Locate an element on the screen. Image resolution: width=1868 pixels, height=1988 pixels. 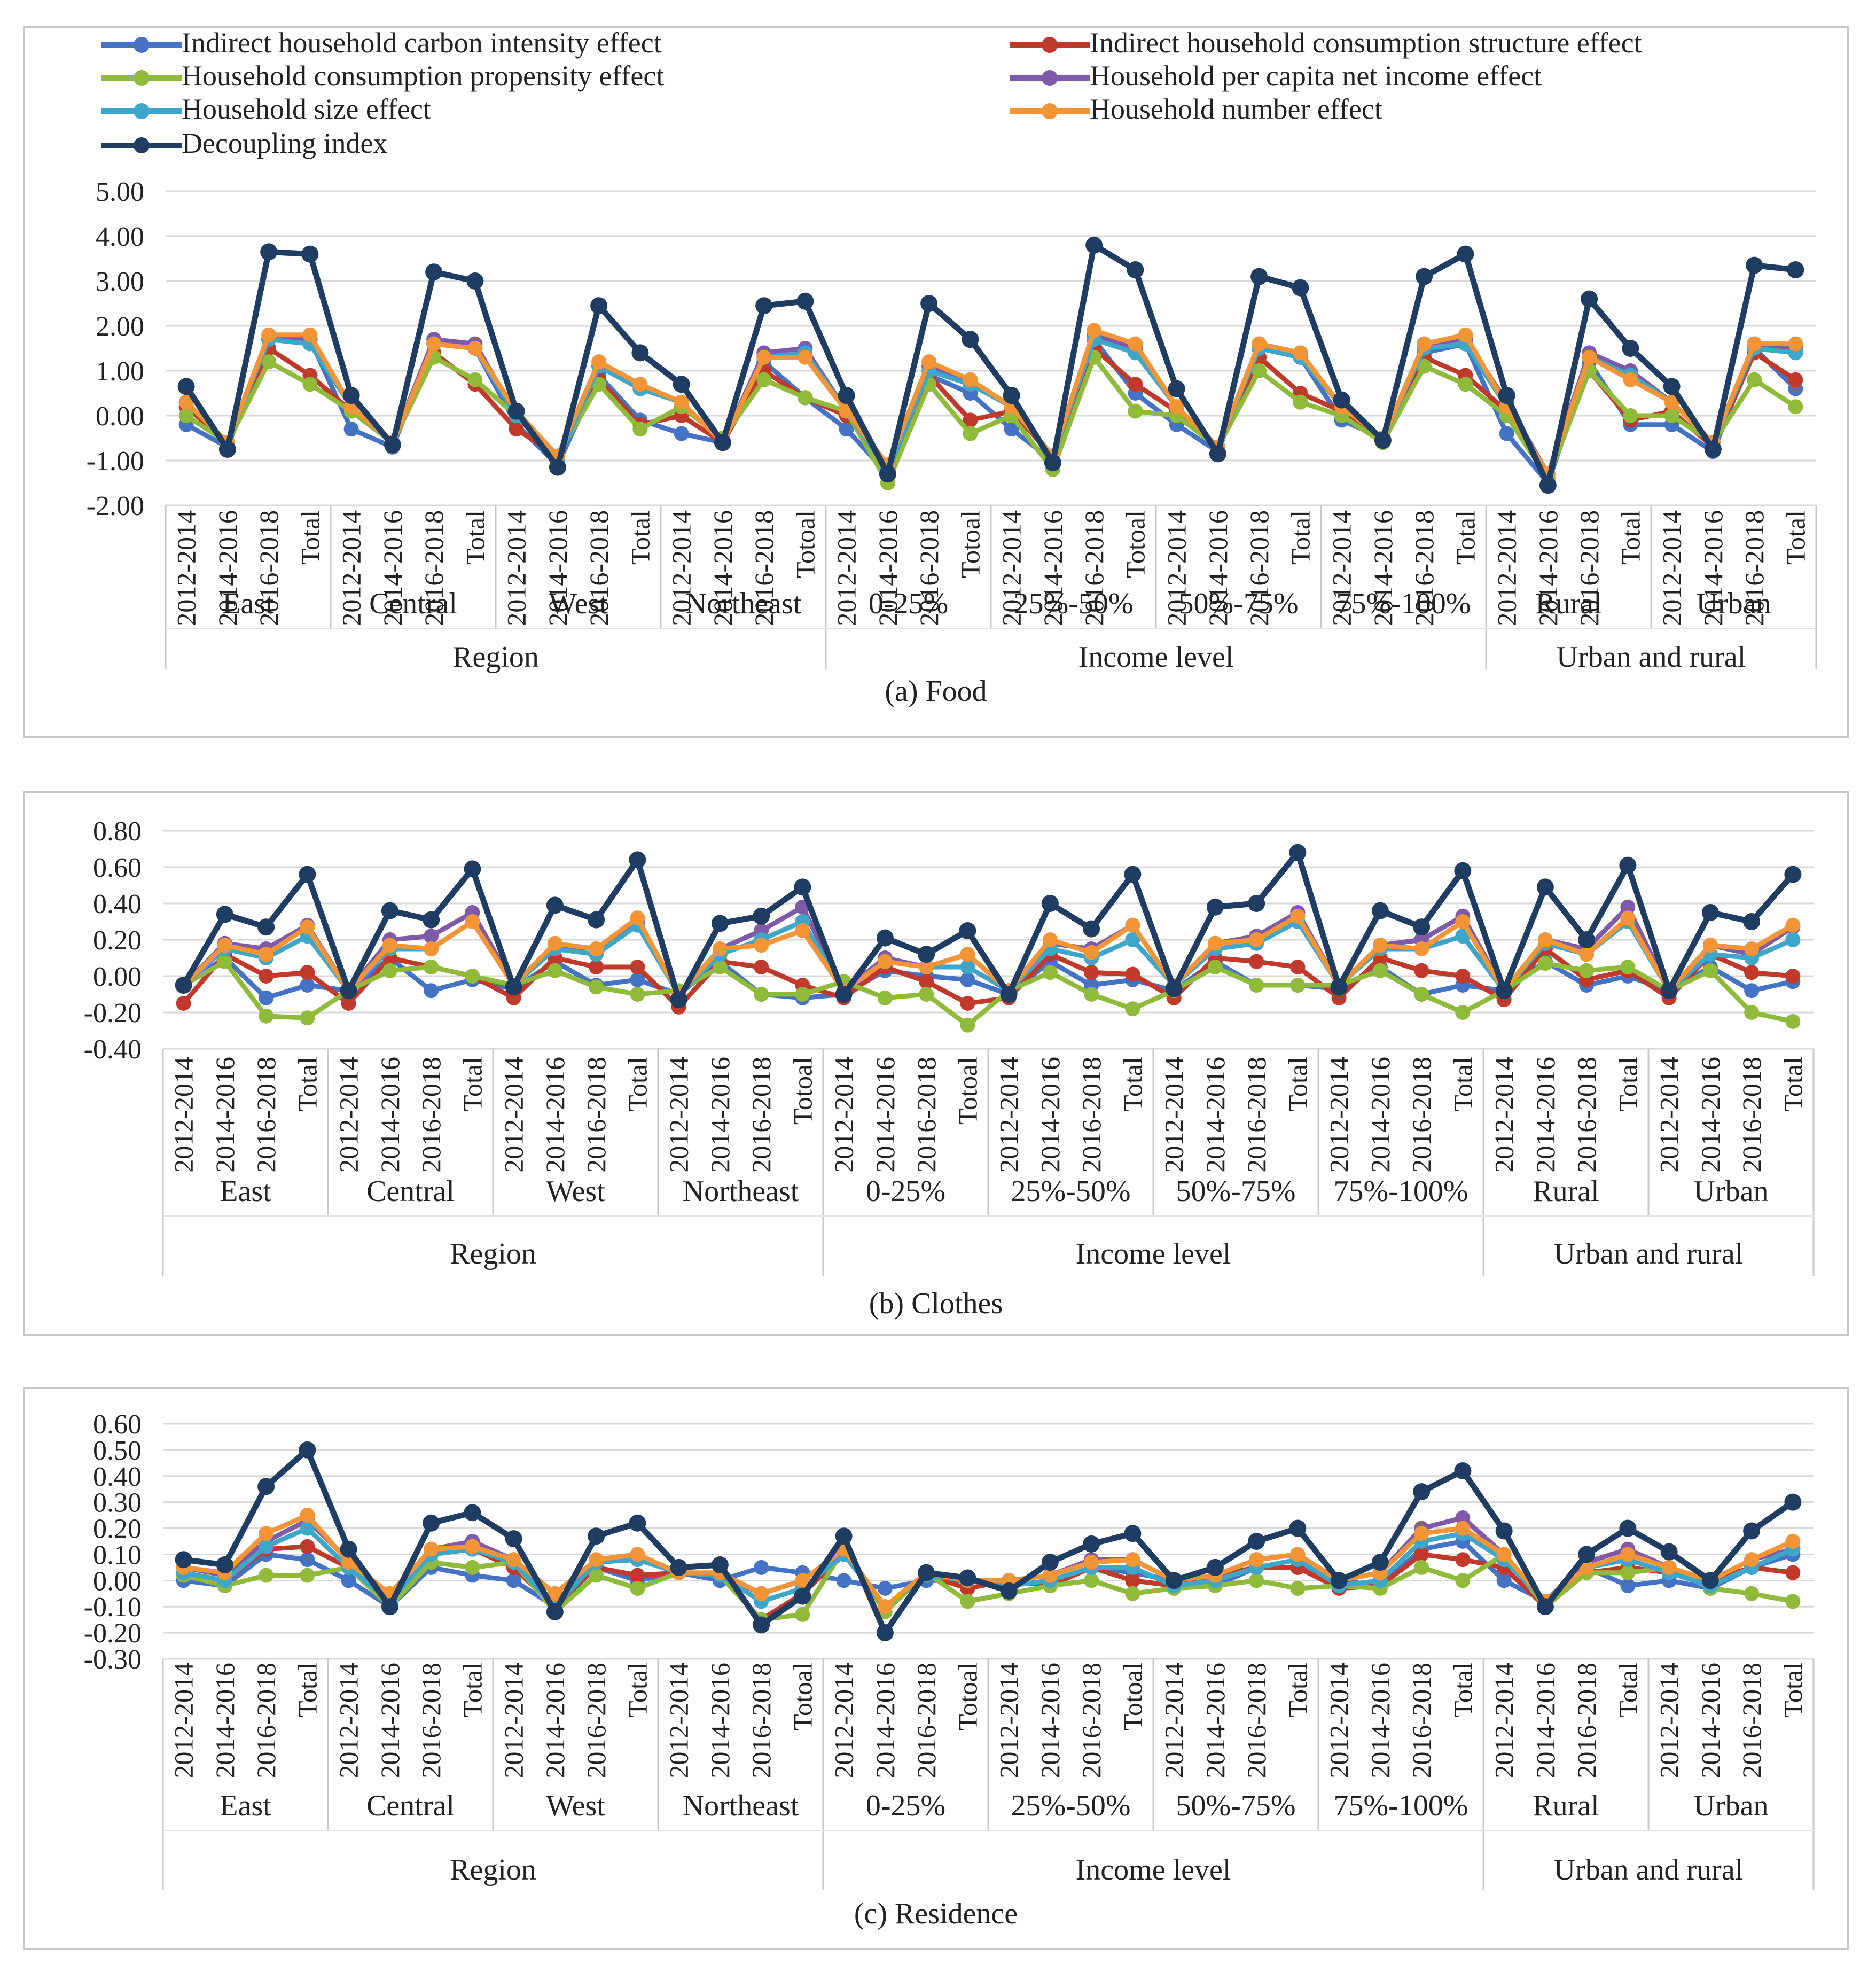
y-tick-label: 0.20 is located at coordinates (117, 1529).